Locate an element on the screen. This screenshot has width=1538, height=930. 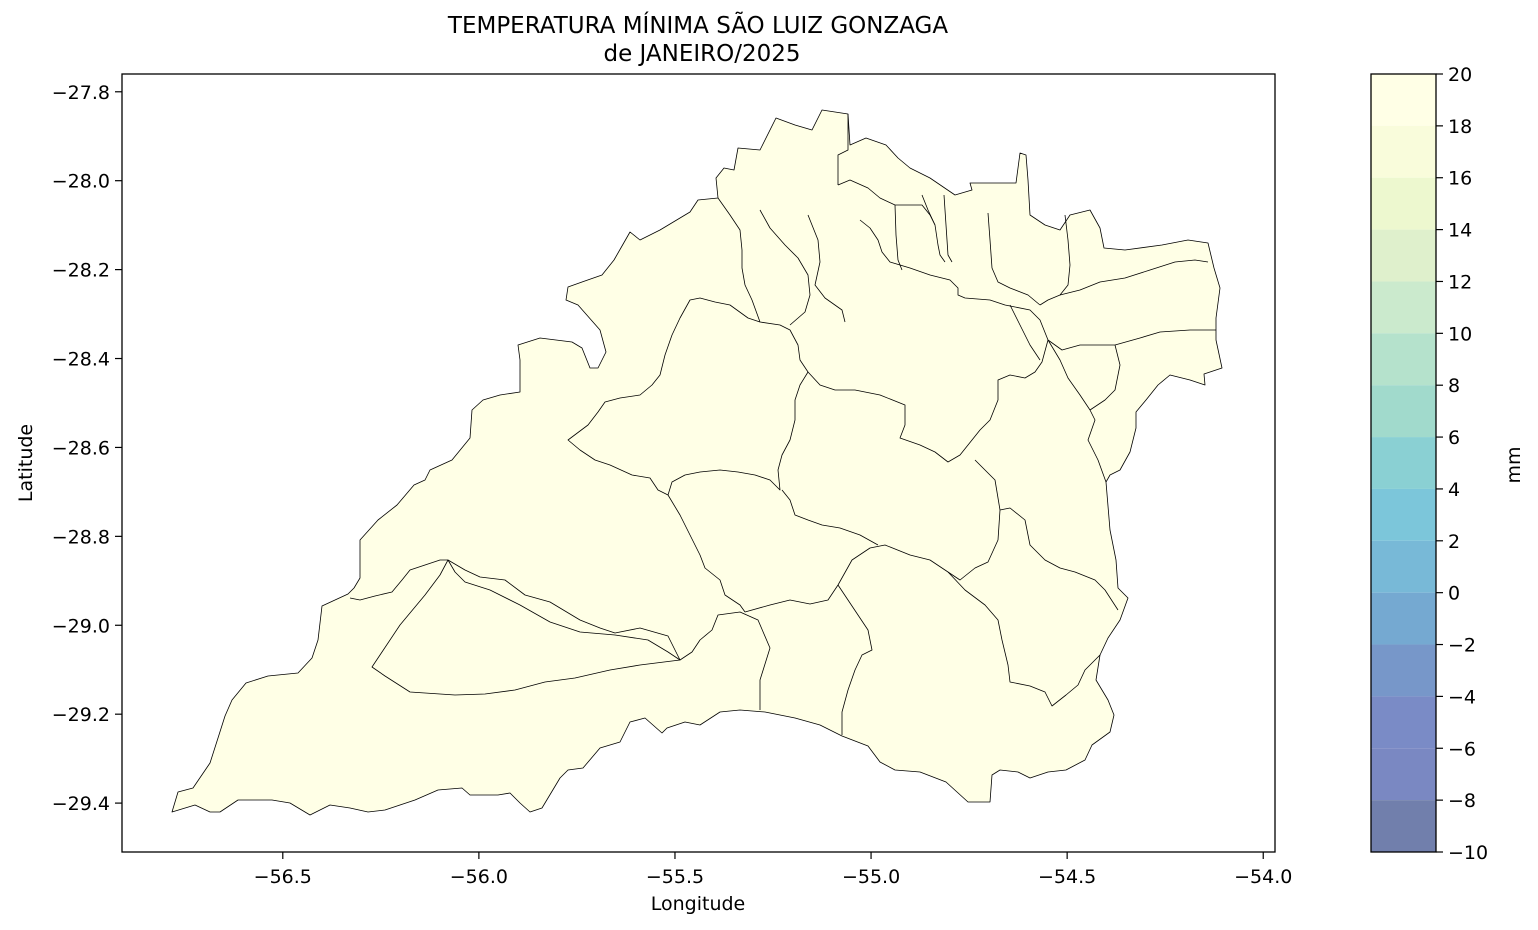
y-tick-label: −28.4 is located at coordinates (81, 360).